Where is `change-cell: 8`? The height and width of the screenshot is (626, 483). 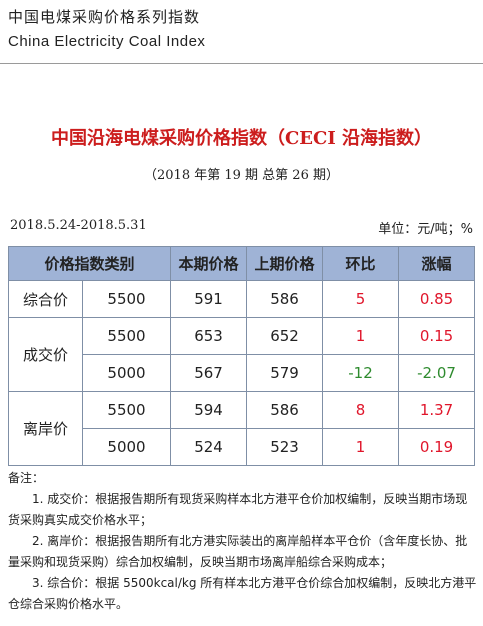
change-cell: 8 is located at coordinates (361, 410).